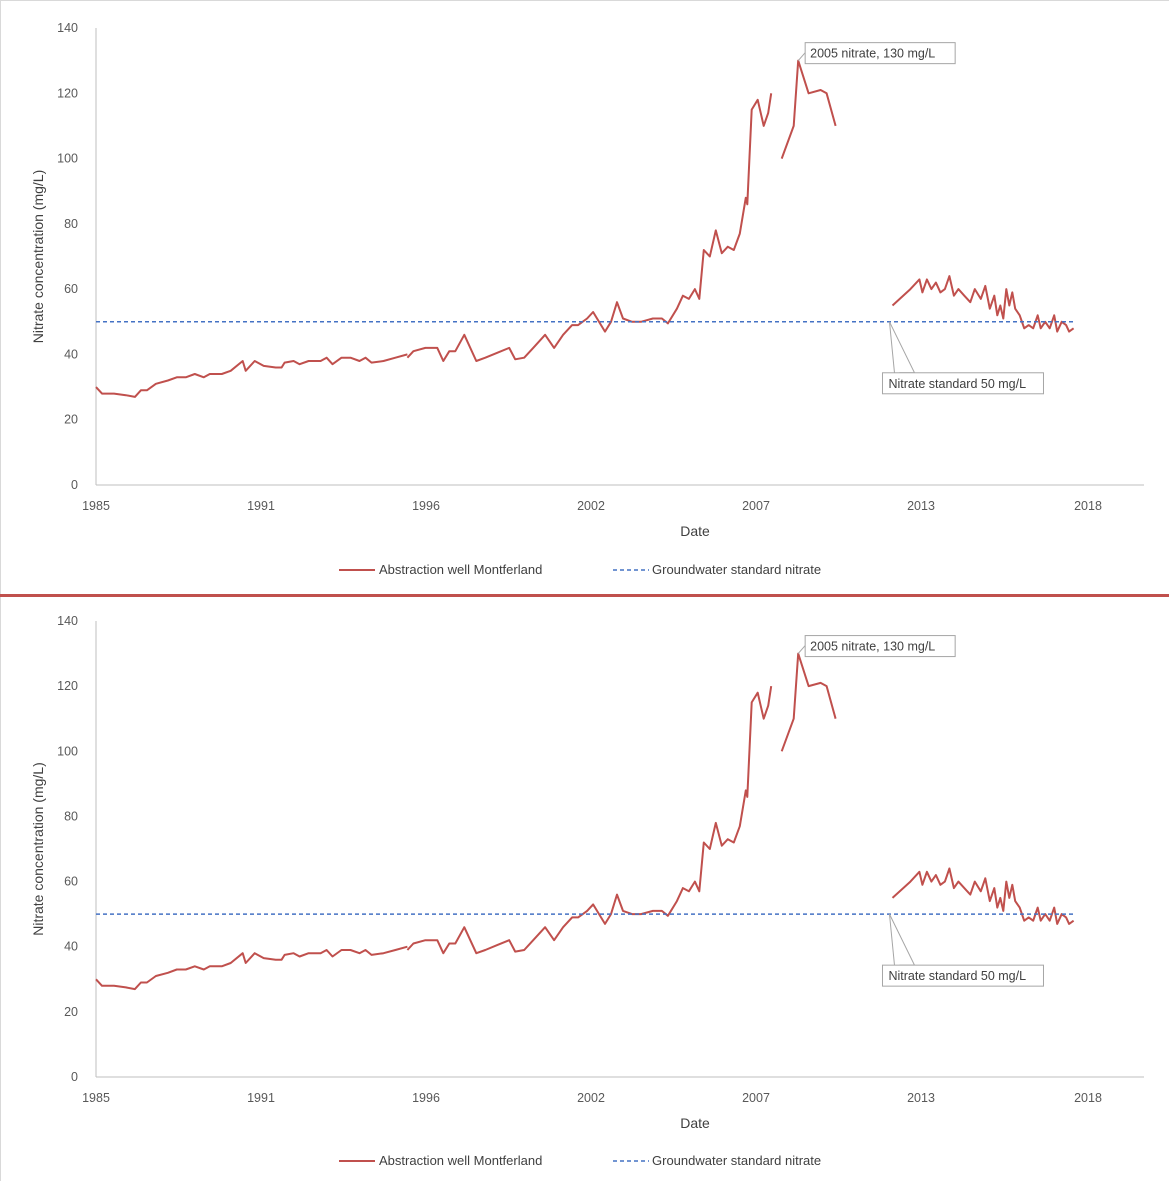 This screenshot has height=1181, width=1169. I want to click on panel-divider, so click(584, 595).